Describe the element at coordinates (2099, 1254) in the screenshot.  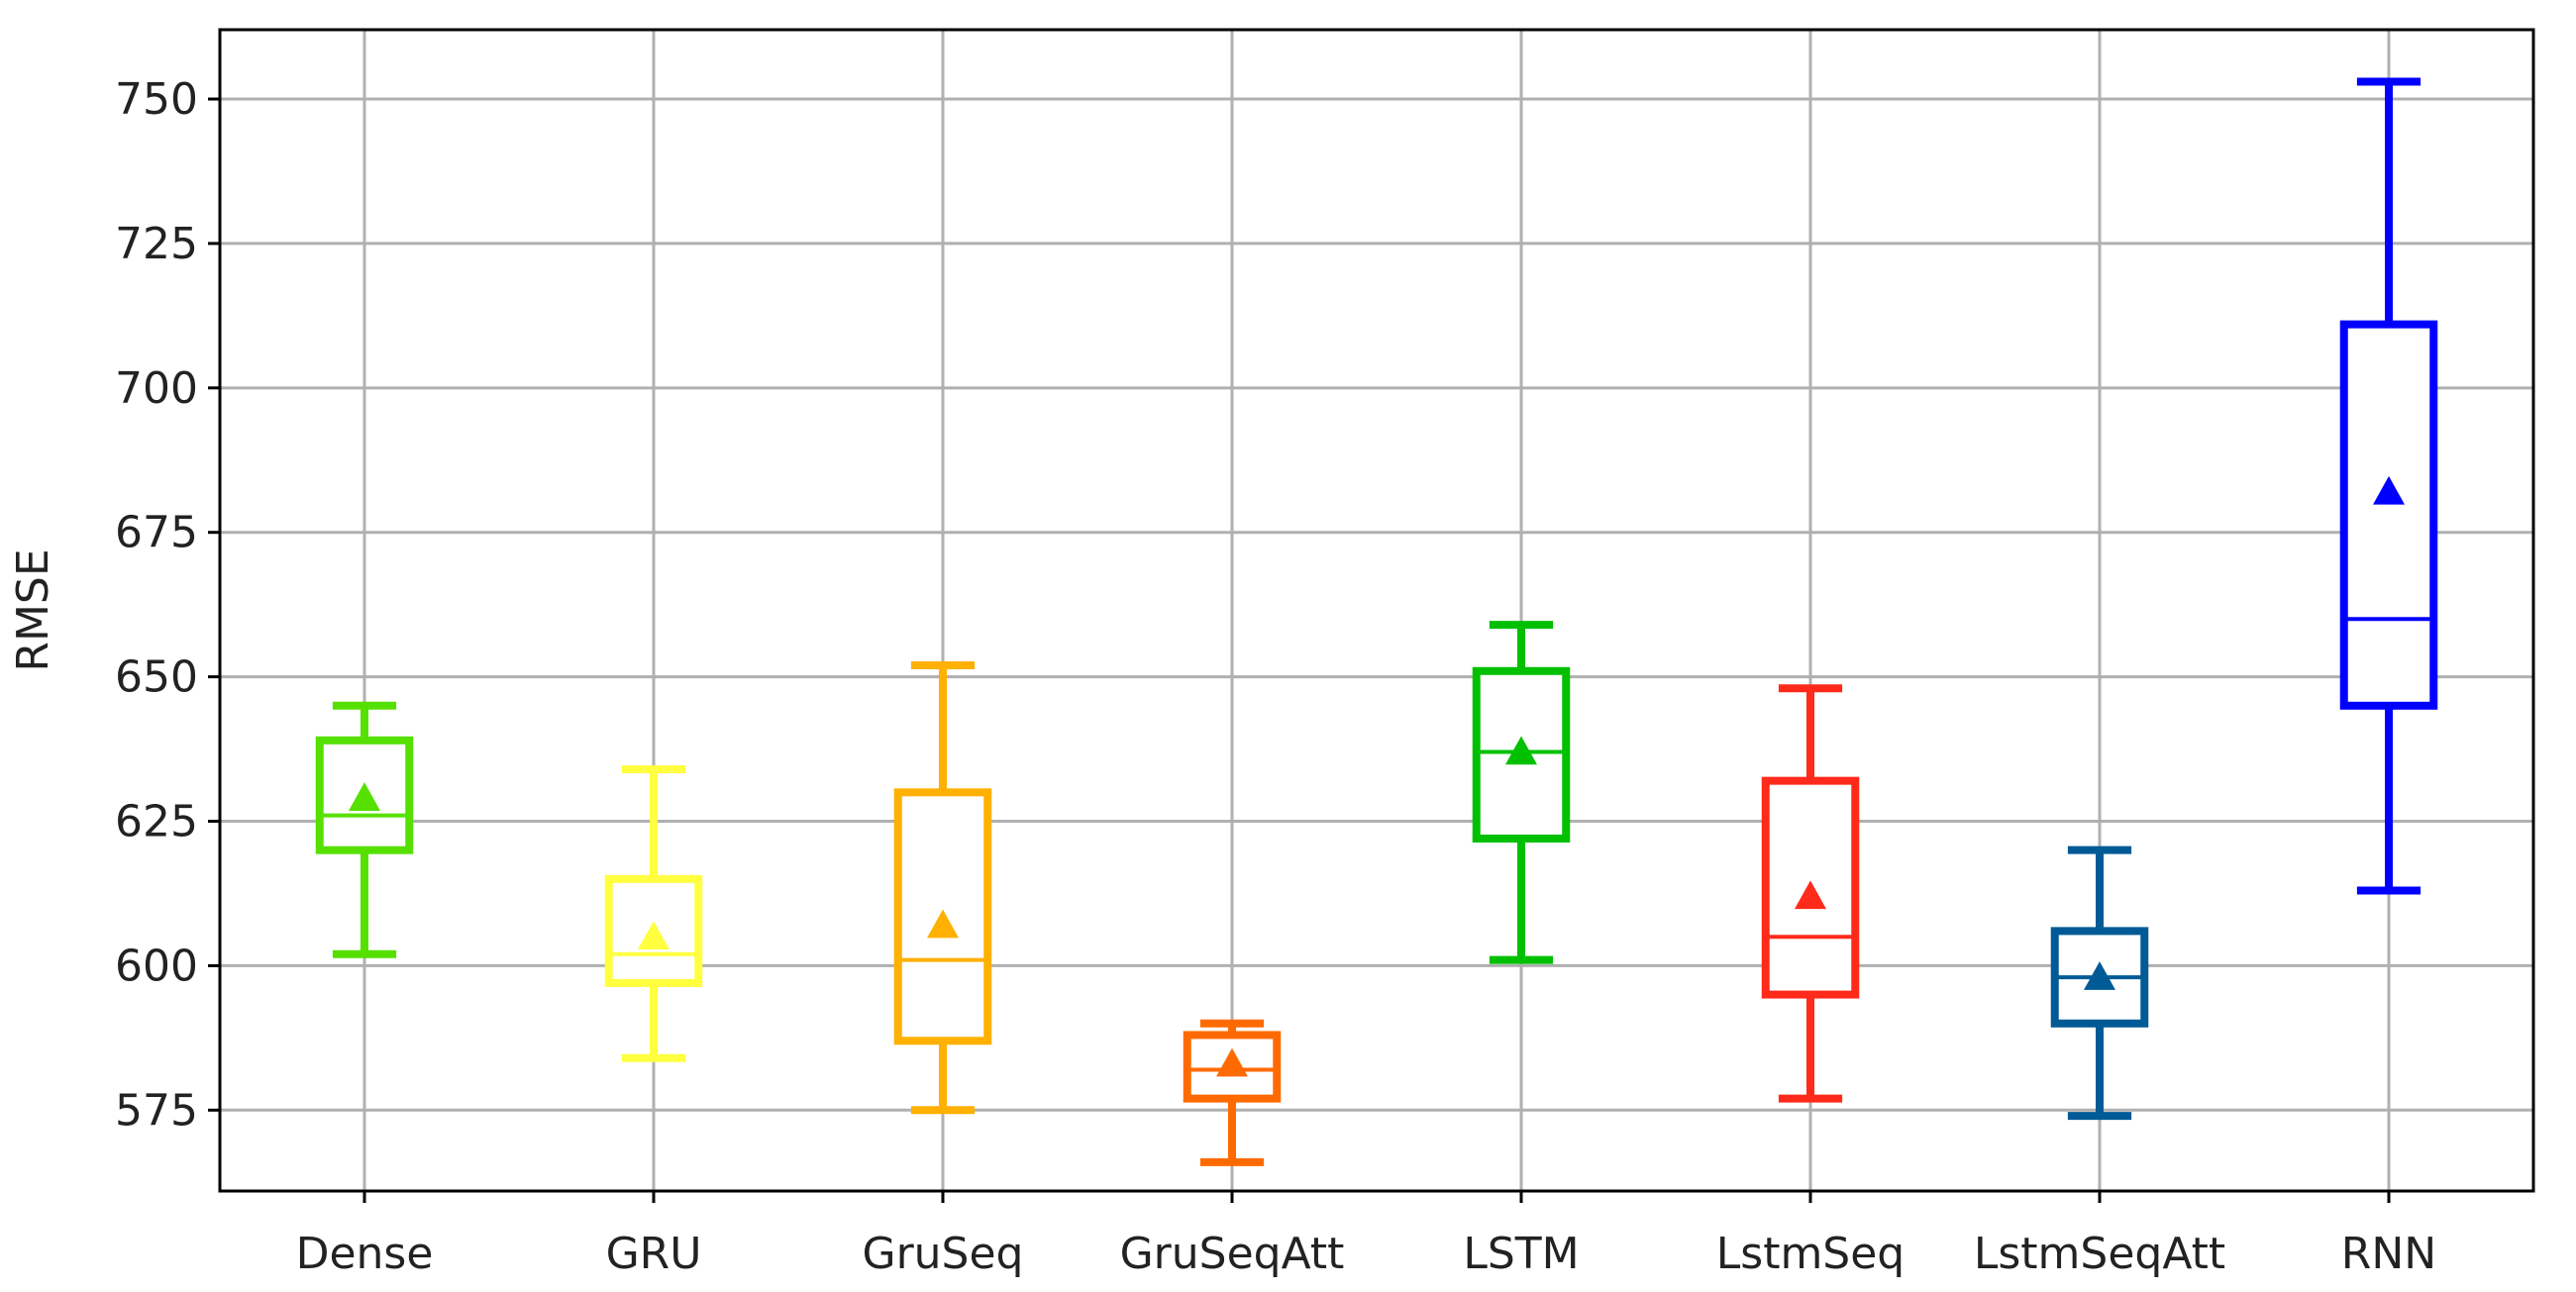
I see `x-tick-label: LstmSeqAtt` at that location.